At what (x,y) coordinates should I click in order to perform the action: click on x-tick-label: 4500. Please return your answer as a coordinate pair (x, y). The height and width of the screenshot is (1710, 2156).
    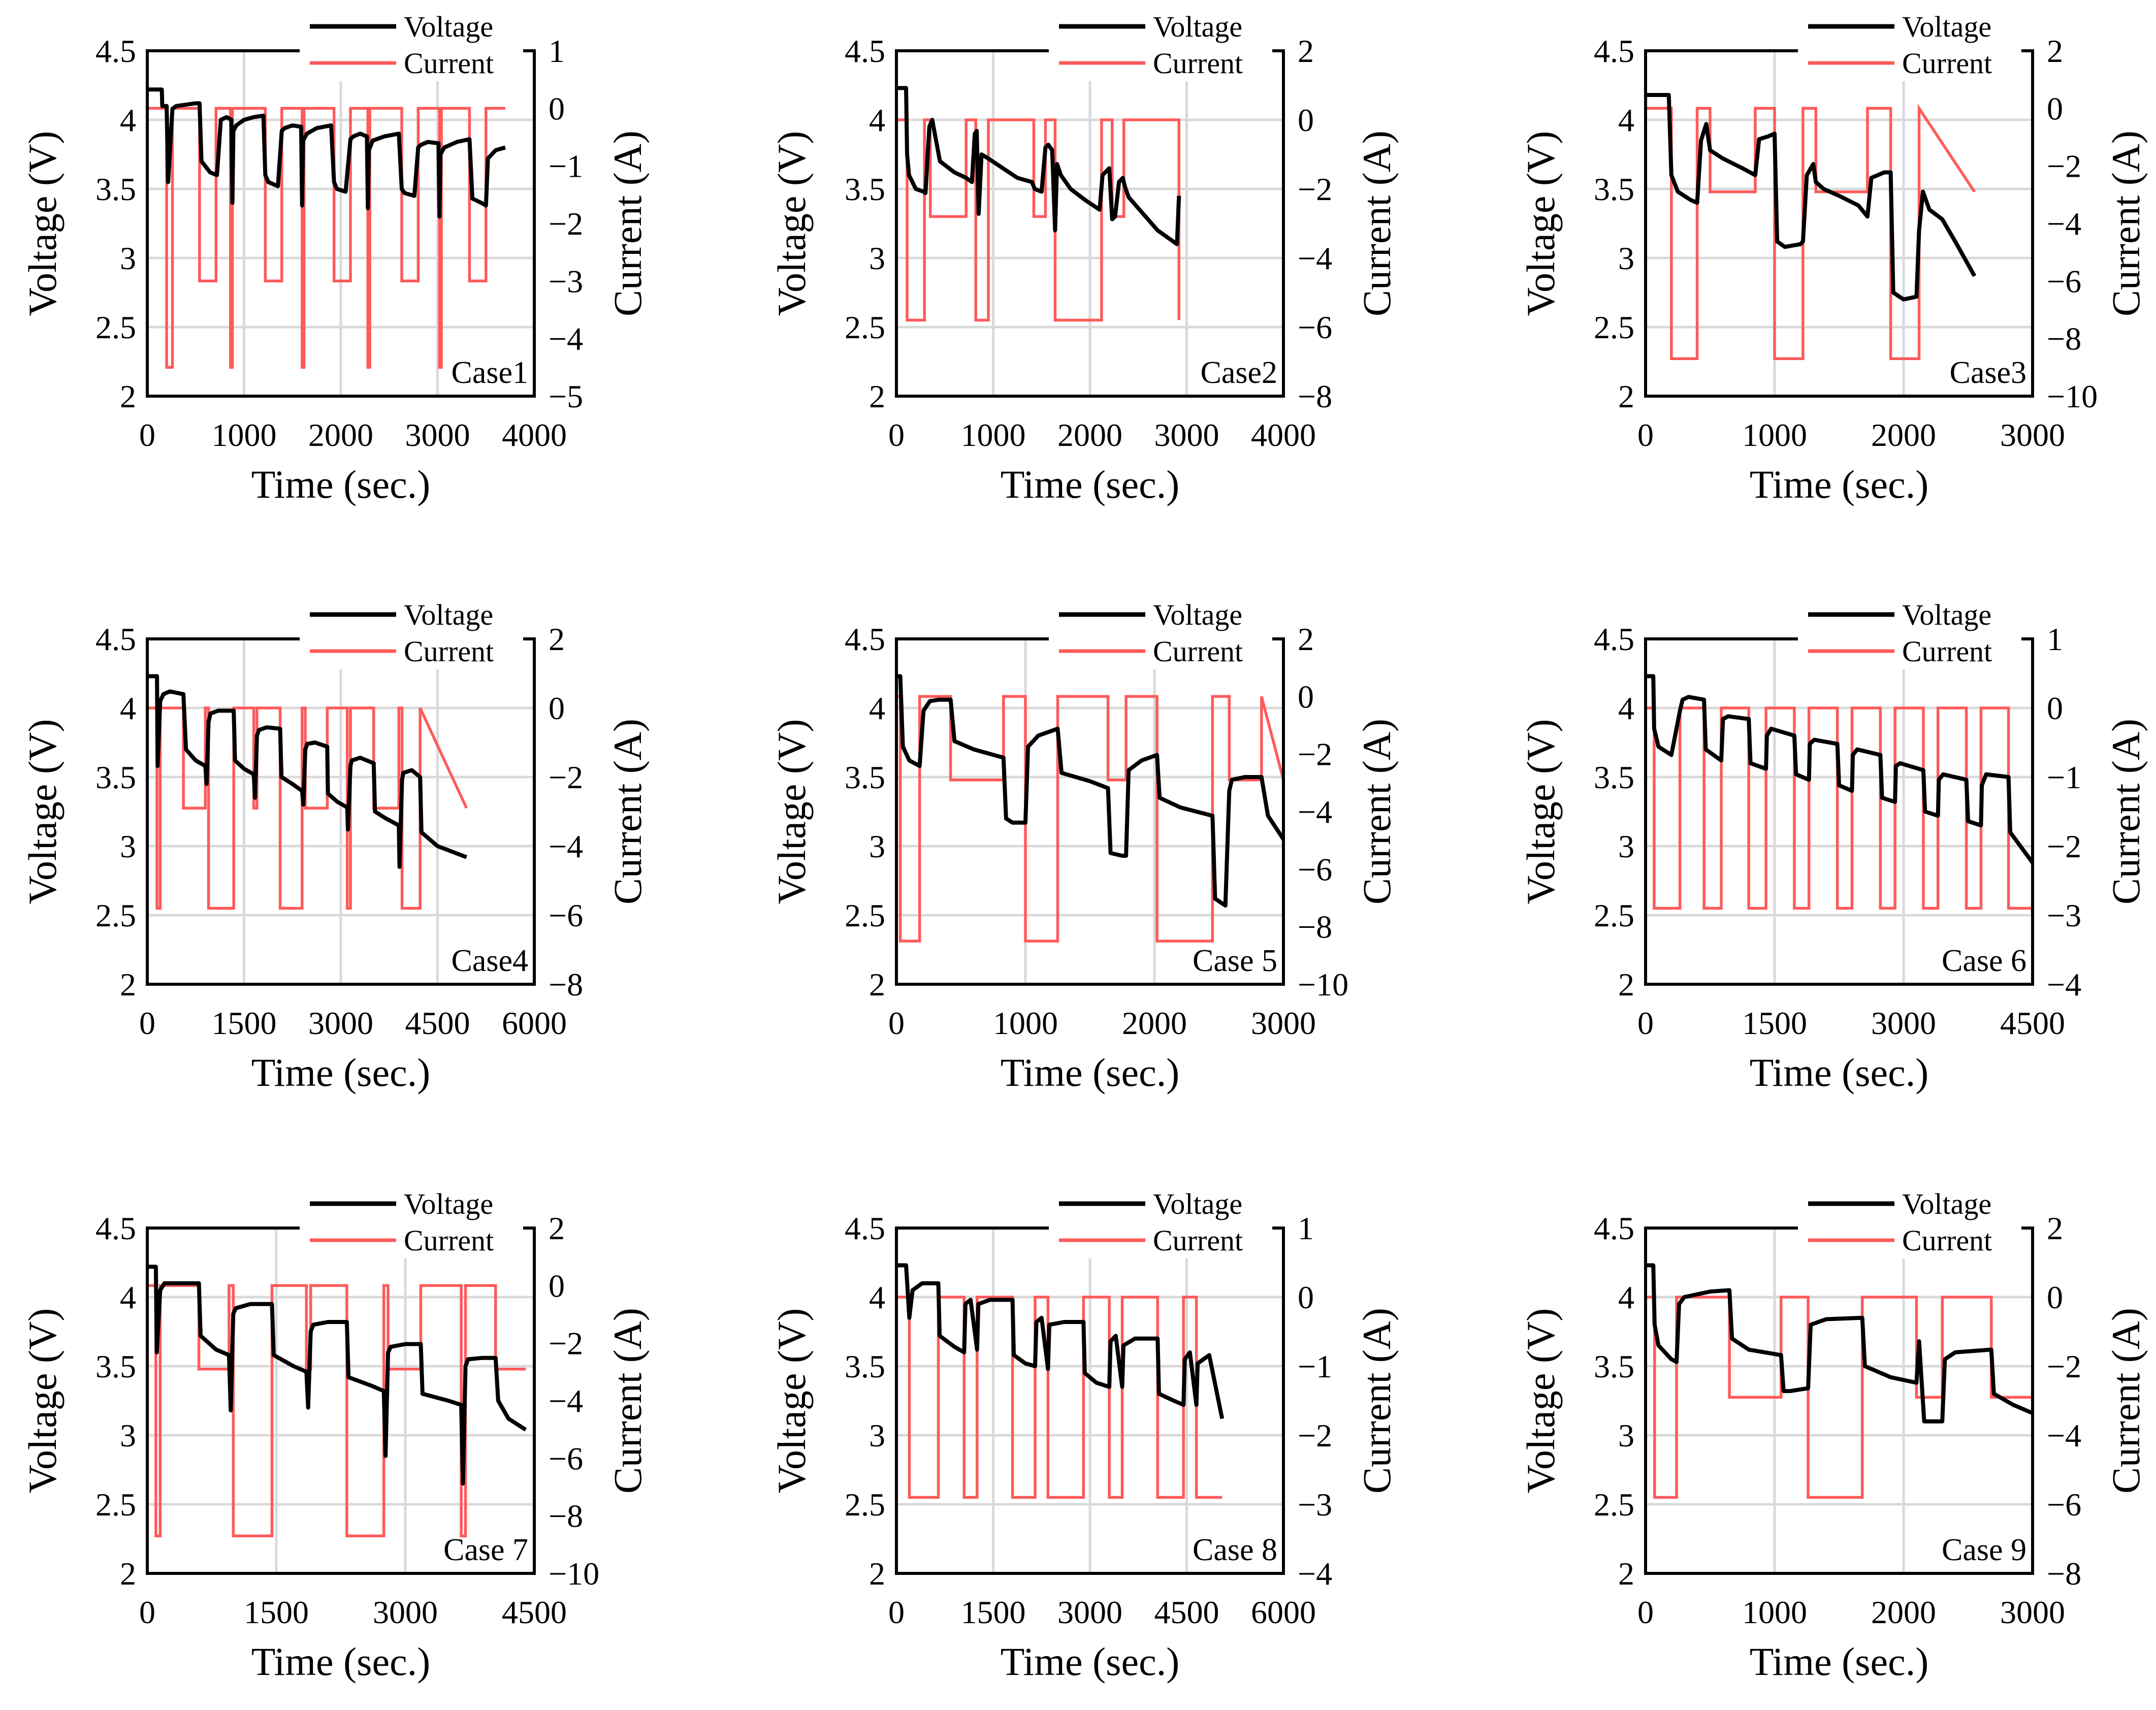
    Looking at the image, I should click on (534, 1612).